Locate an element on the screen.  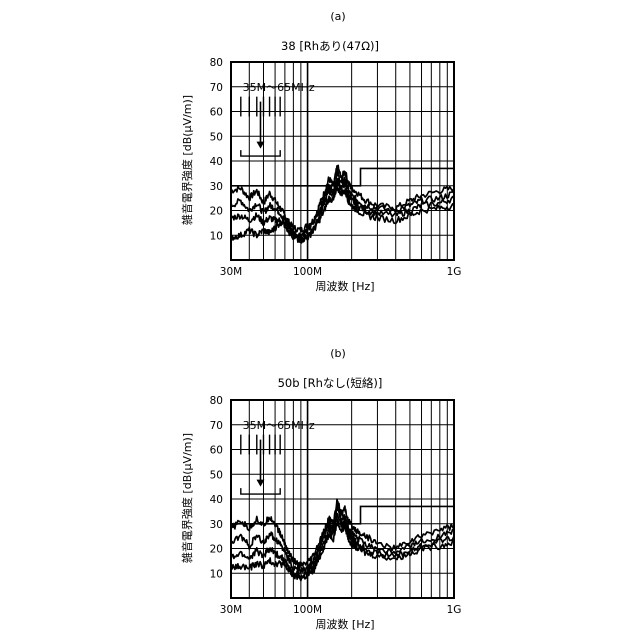
chart-title: 38 [Rhあり(47Ω)] is located at coordinates (330, 46).